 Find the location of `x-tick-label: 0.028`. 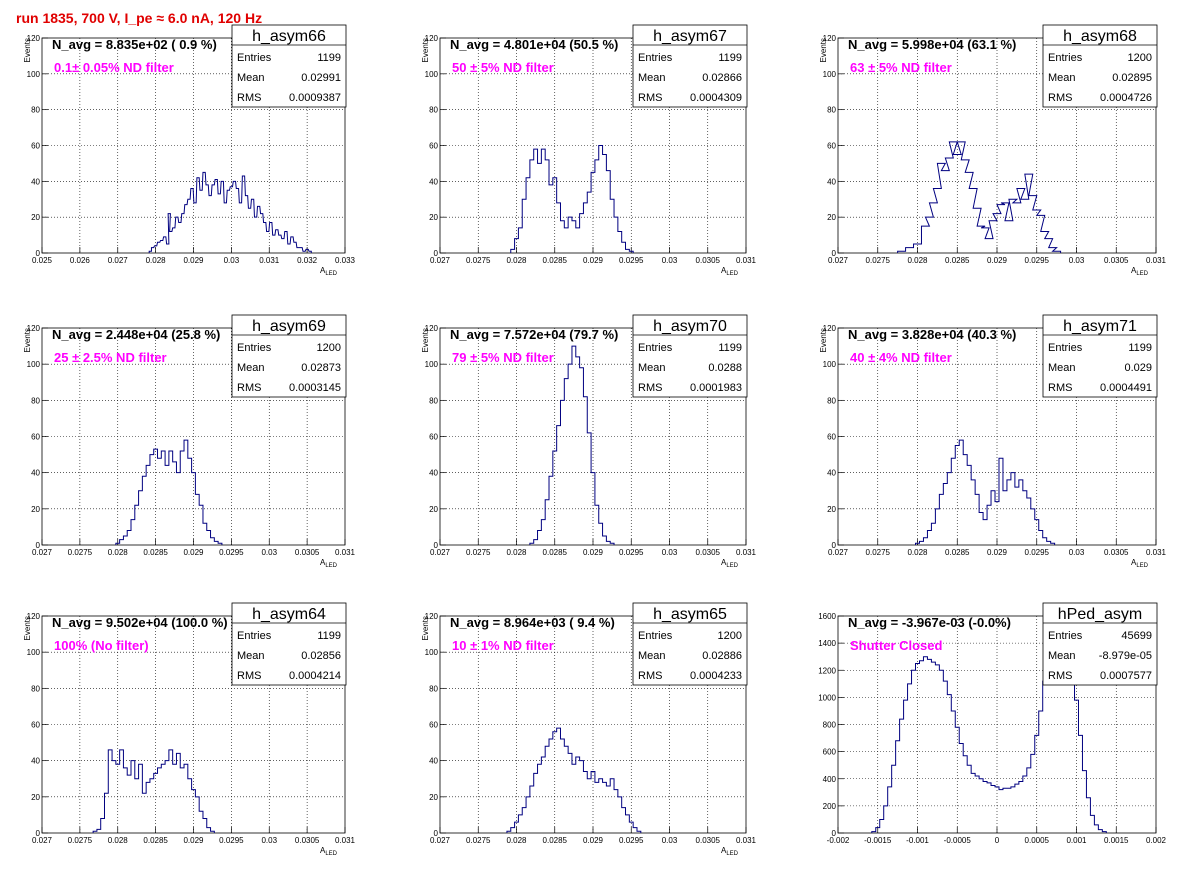

x-tick-label: 0.028 is located at coordinates (516, 260).